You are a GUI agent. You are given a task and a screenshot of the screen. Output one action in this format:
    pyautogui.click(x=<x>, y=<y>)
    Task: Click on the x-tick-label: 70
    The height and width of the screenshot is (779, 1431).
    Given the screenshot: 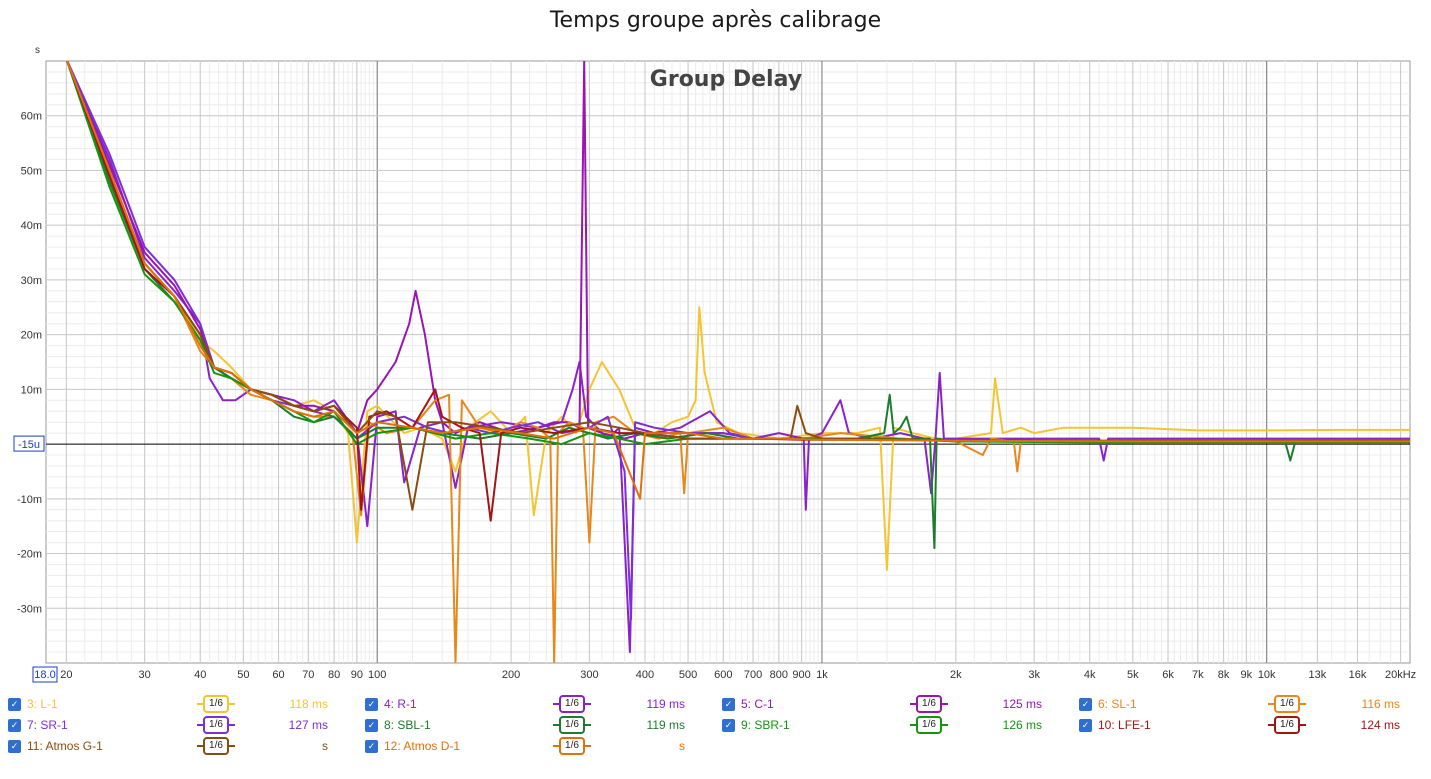 What is the action you would take?
    pyautogui.click(x=308, y=675)
    